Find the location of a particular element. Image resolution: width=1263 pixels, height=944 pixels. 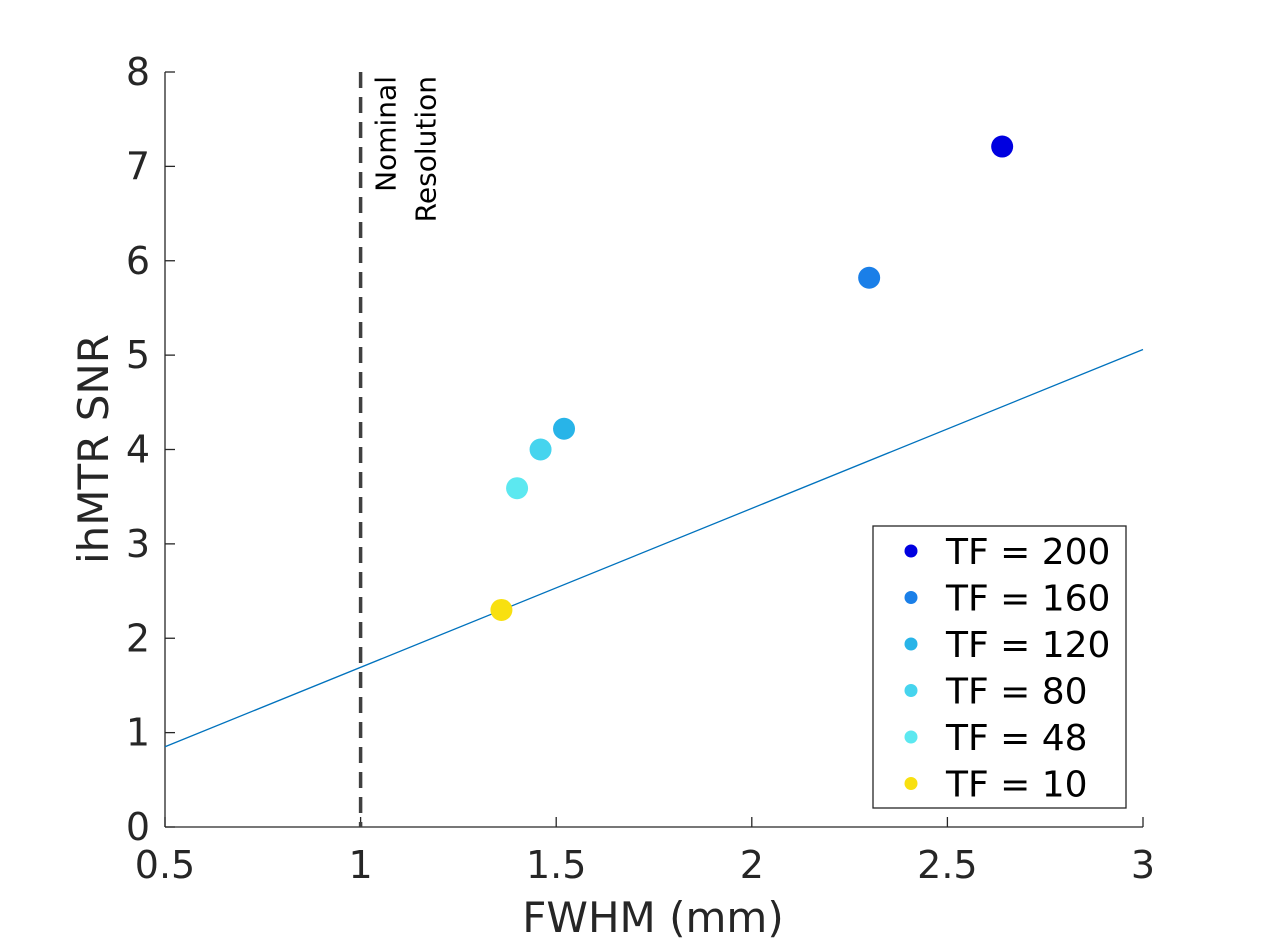

x-tick-label: 2.5 is located at coordinates (947, 865).